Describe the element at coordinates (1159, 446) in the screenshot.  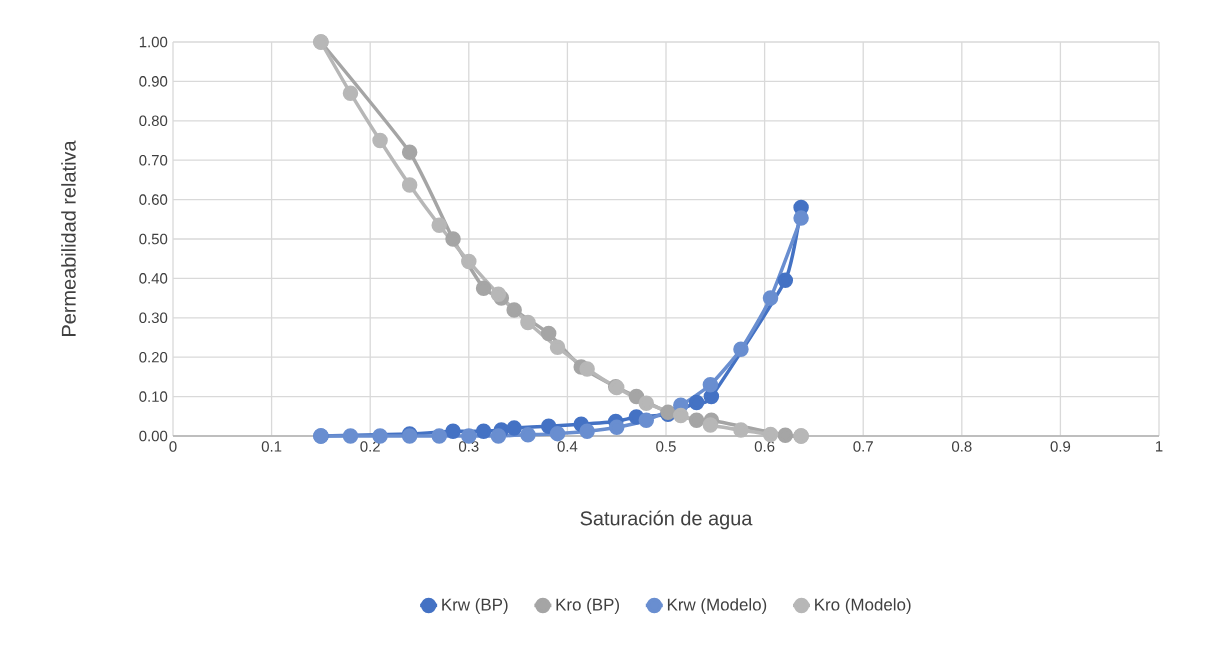
I see `x-tick-label: 1` at that location.